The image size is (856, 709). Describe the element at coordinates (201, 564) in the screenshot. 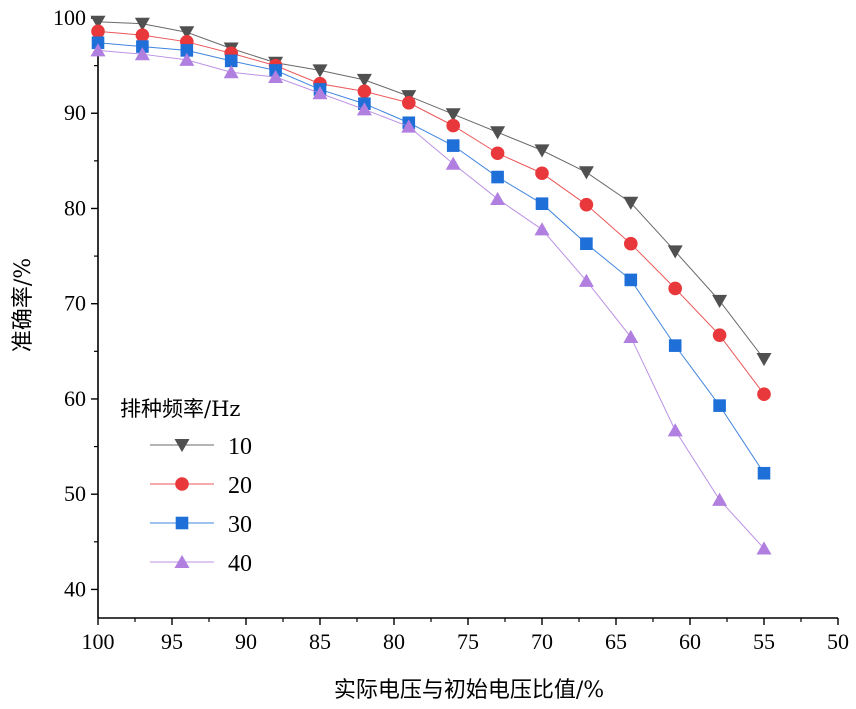

I see `legend-item-40: 40` at that location.